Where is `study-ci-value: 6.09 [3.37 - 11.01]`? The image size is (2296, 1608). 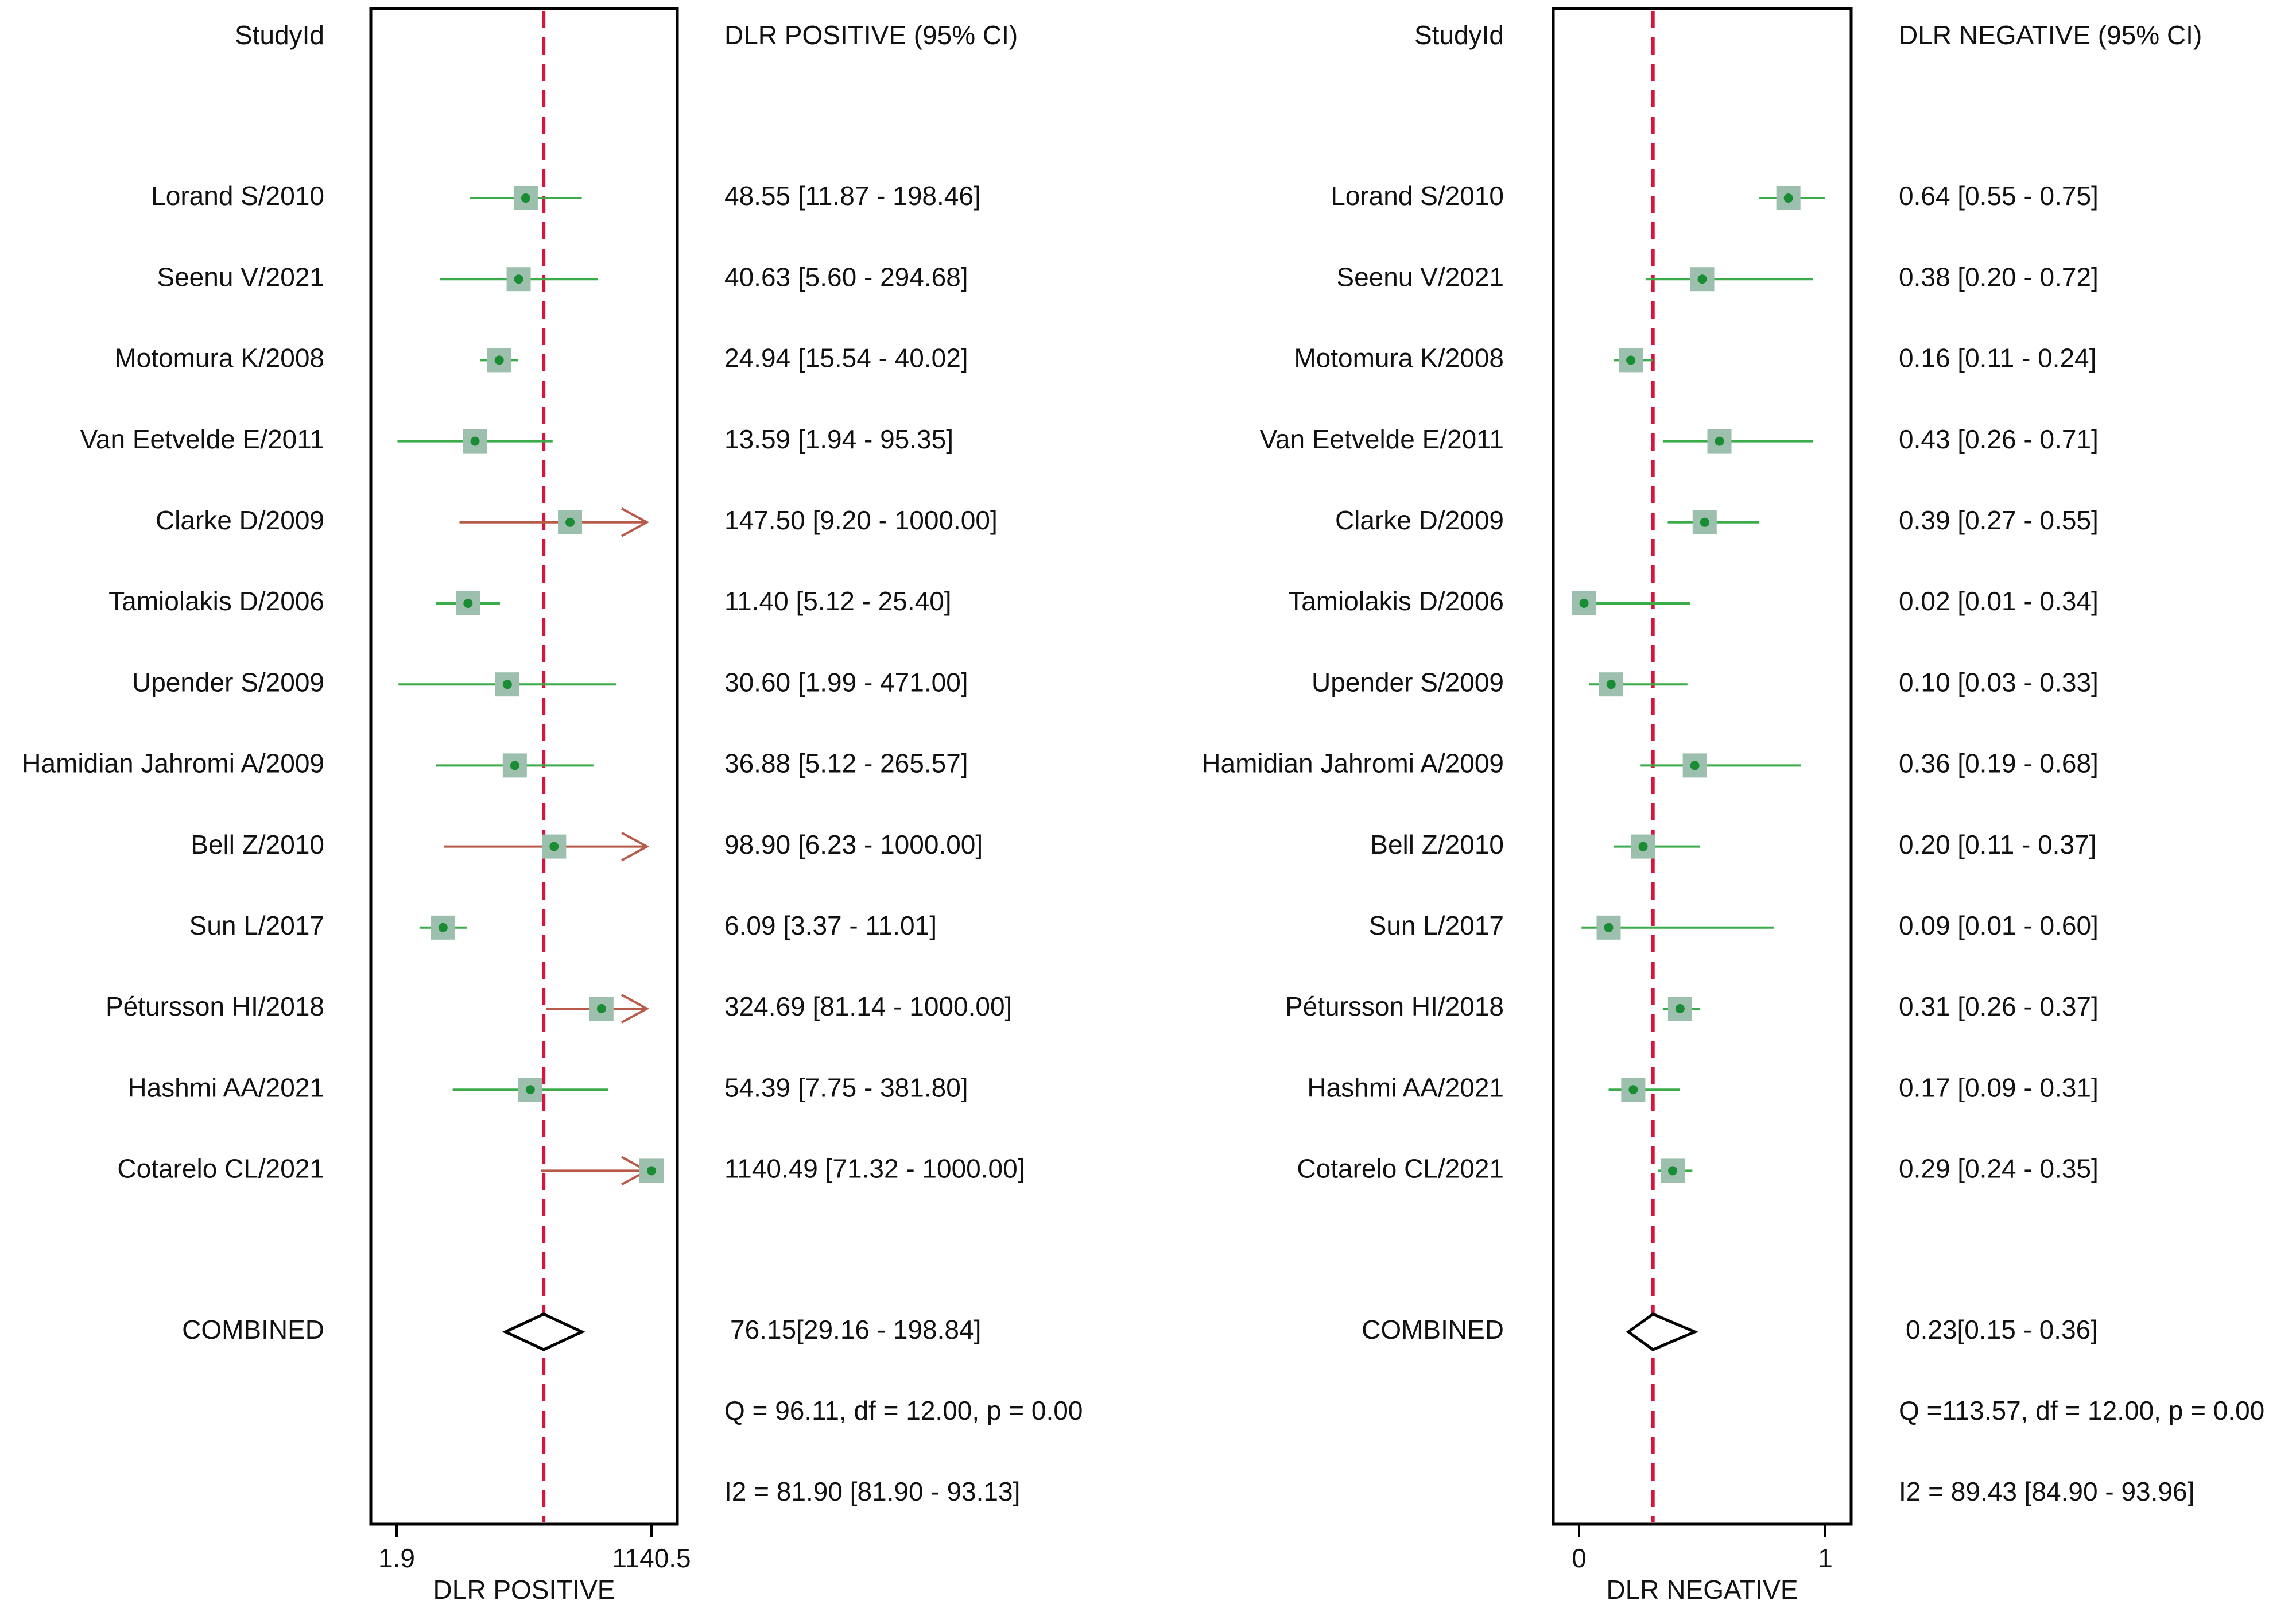 study-ci-value: 6.09 [3.37 - 11.01] is located at coordinates (830, 925).